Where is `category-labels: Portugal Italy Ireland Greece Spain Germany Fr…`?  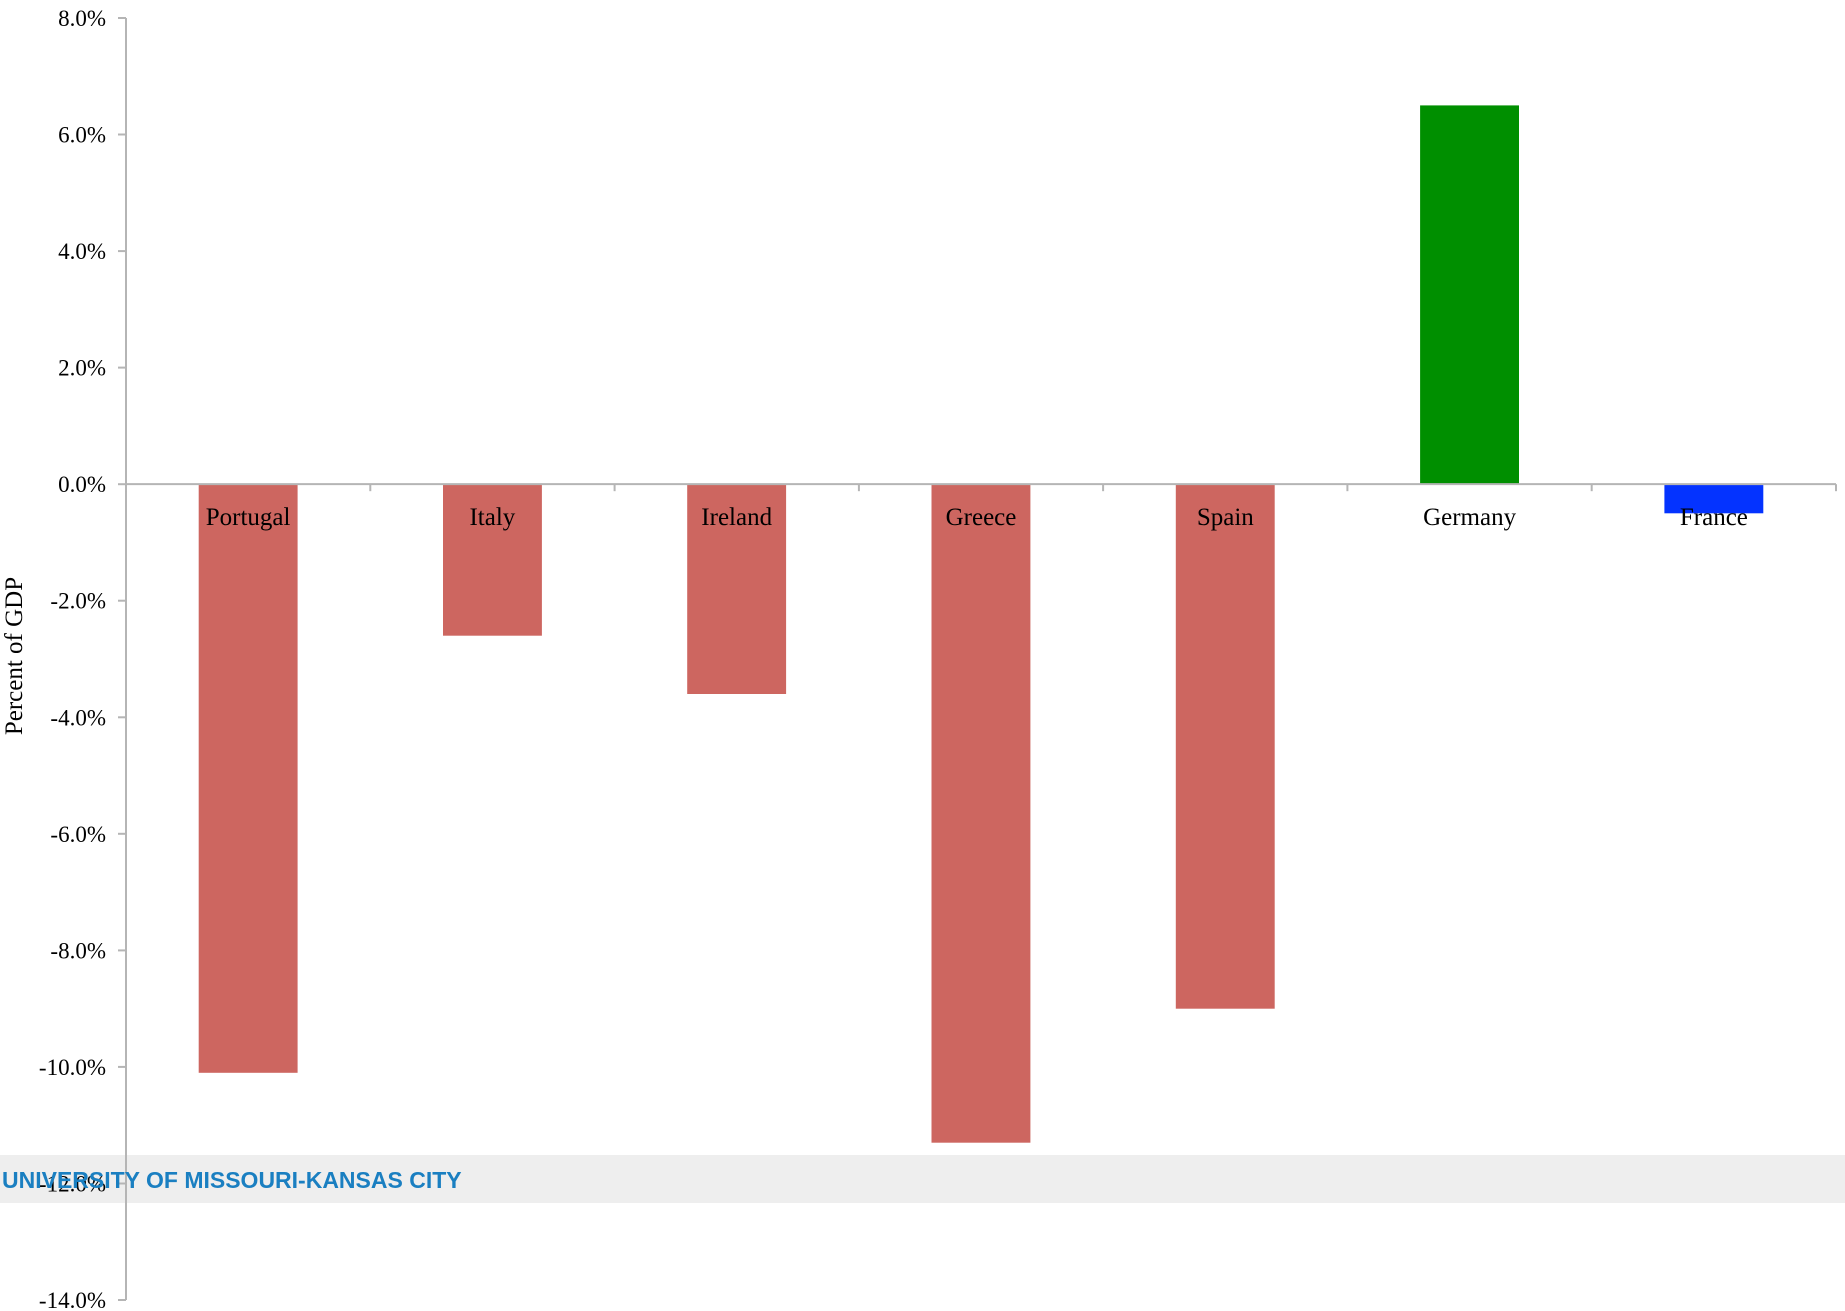 category-labels: Portugal Italy Ireland Greece Spain Germany Fr… is located at coordinates (977, 517).